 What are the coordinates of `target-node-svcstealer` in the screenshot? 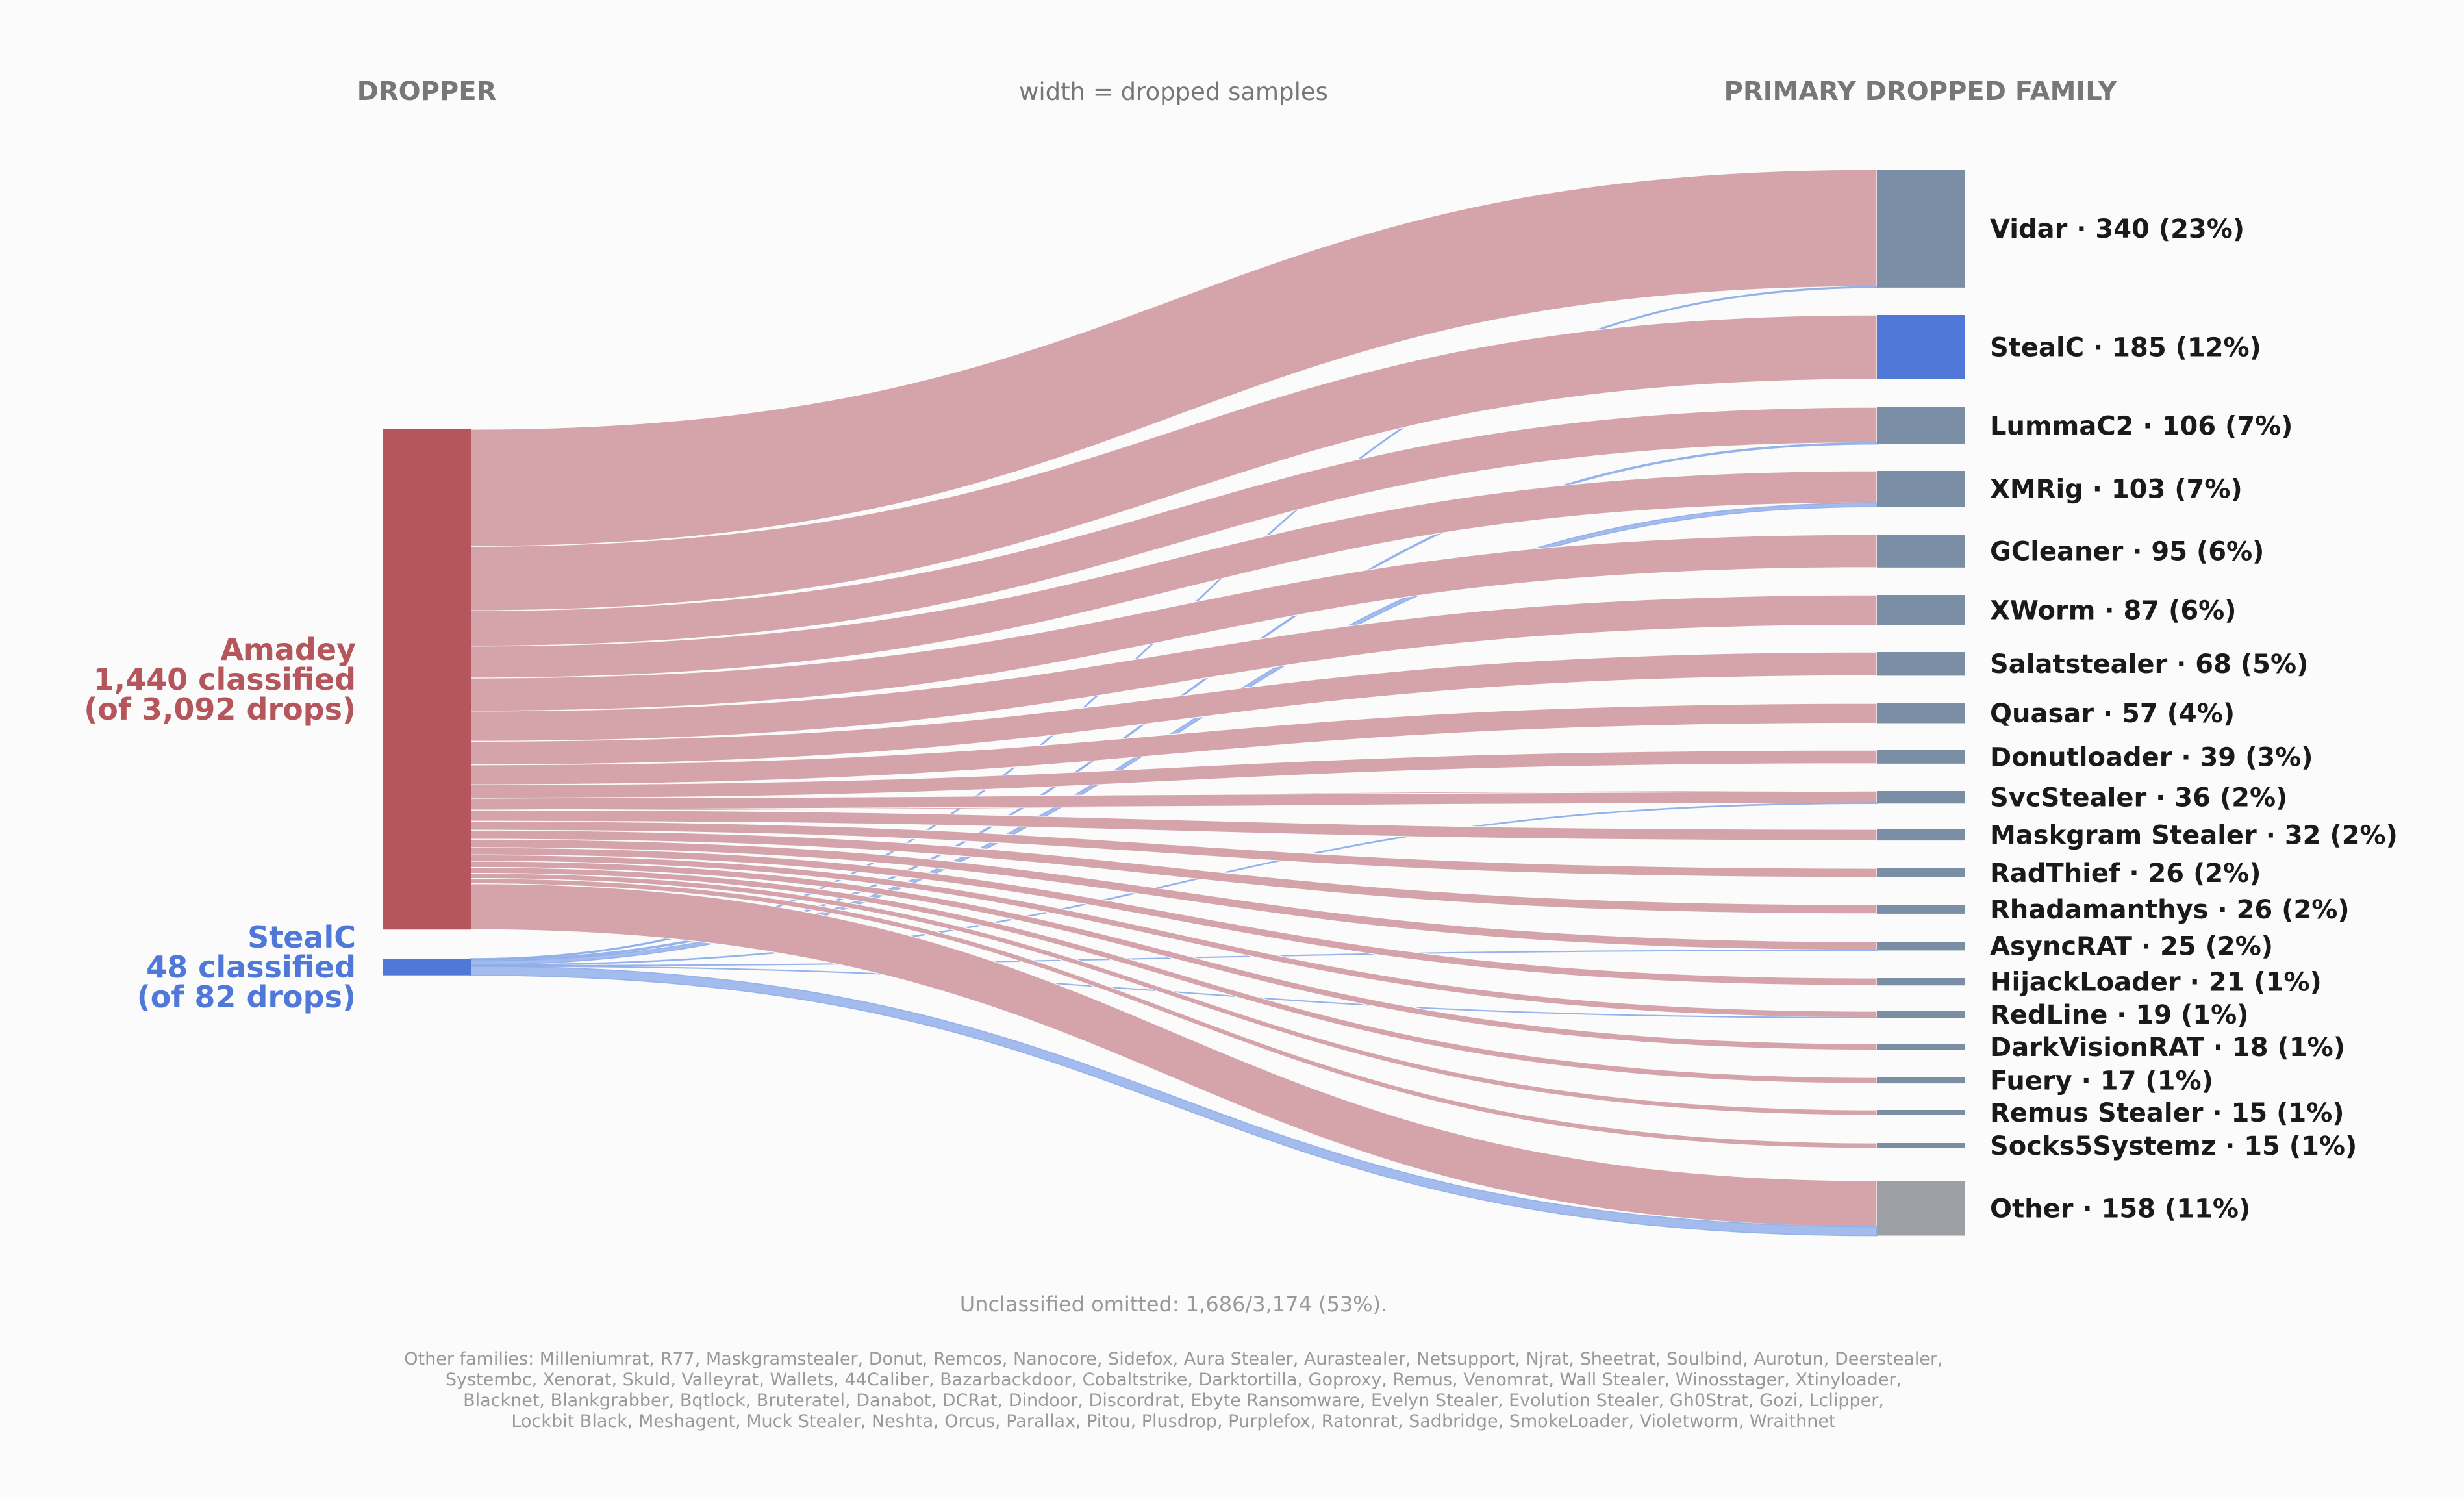 It's located at (1921, 797).